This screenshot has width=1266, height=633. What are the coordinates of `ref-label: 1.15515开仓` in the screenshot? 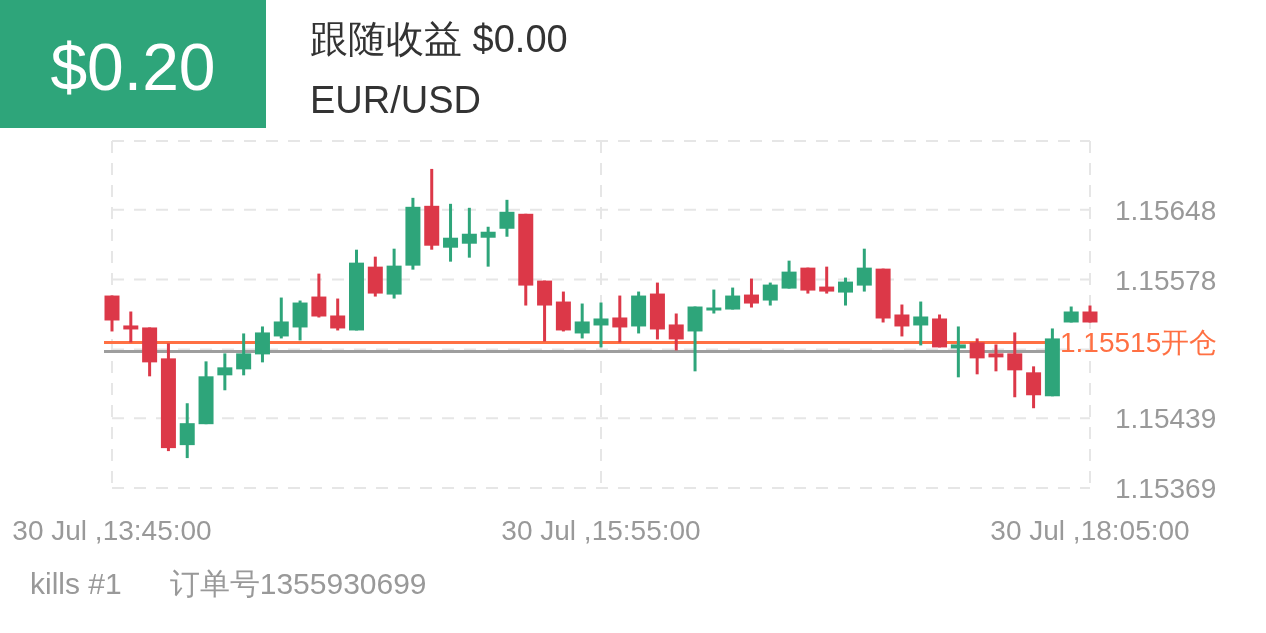 It's located at (1139, 343).